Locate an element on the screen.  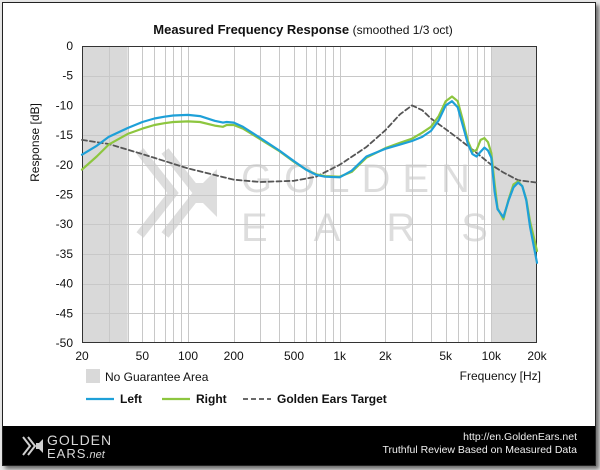
watermark-ears-text: EARS is located at coordinates (387, 228).